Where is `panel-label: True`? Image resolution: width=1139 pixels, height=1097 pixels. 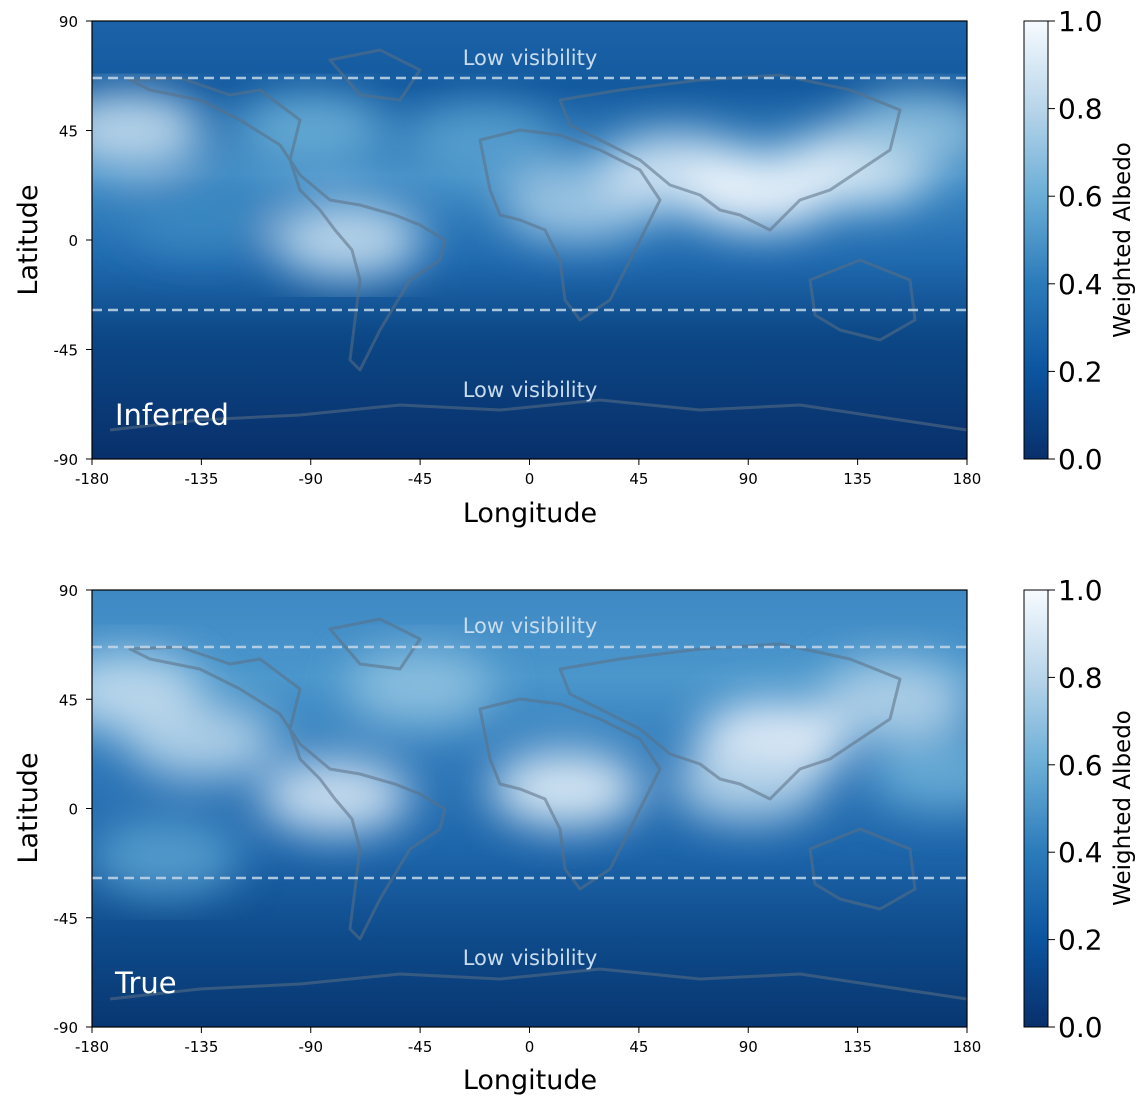
panel-label: True is located at coordinates (145, 983).